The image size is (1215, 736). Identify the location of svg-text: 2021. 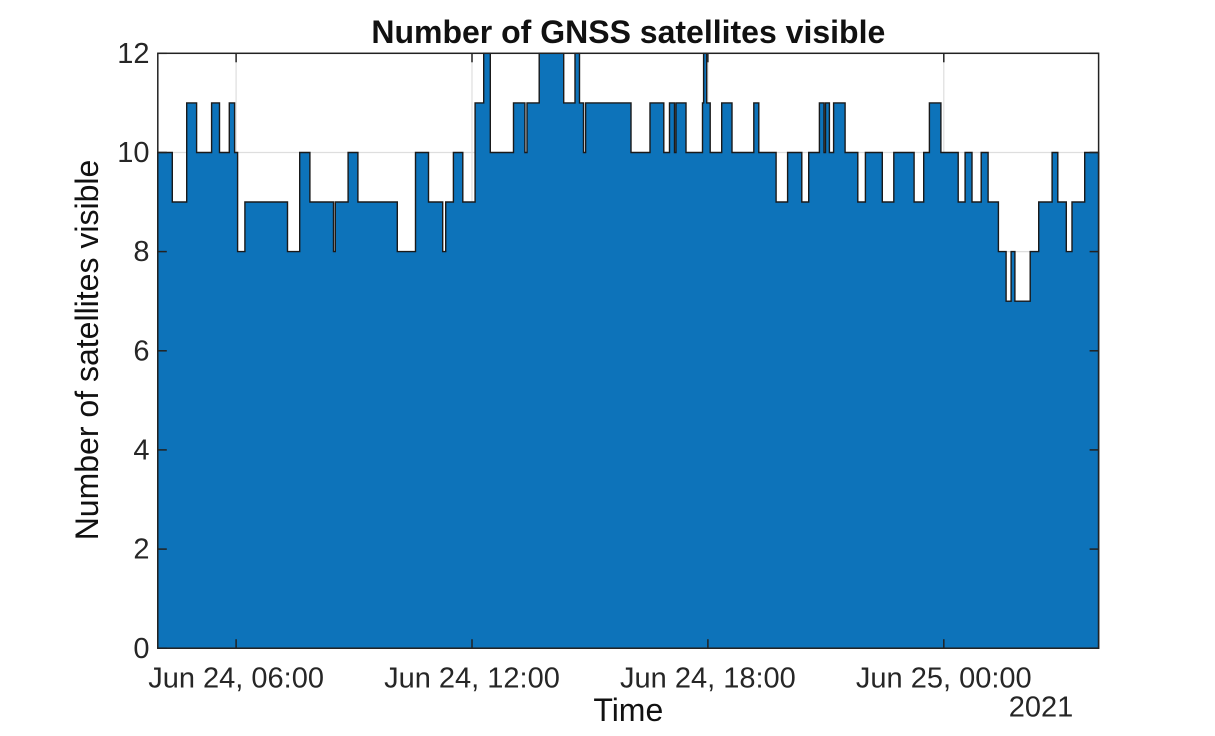
(1041, 708).